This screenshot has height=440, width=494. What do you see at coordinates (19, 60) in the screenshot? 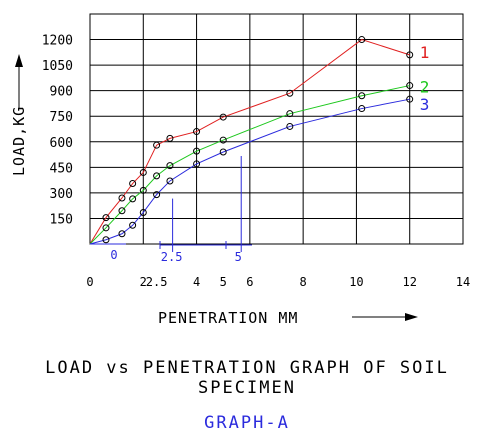
I see `y-axis-arrow-head` at bounding box center [19, 60].